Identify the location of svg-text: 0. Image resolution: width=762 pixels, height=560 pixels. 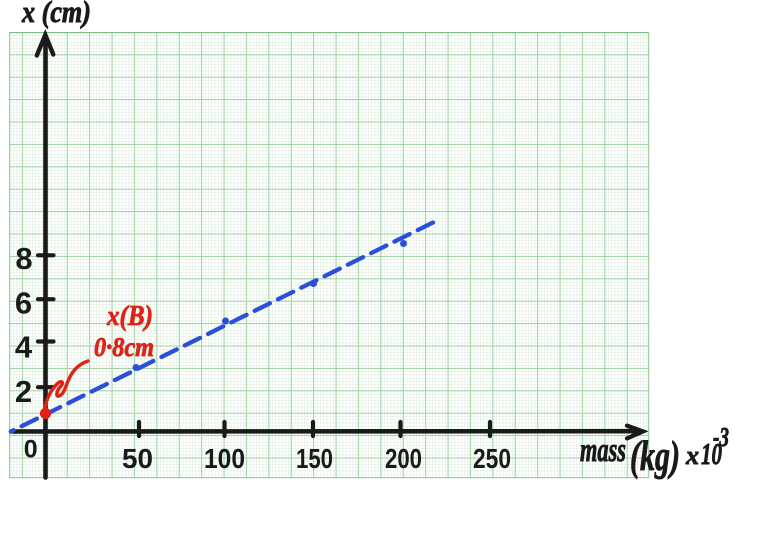
(31, 450).